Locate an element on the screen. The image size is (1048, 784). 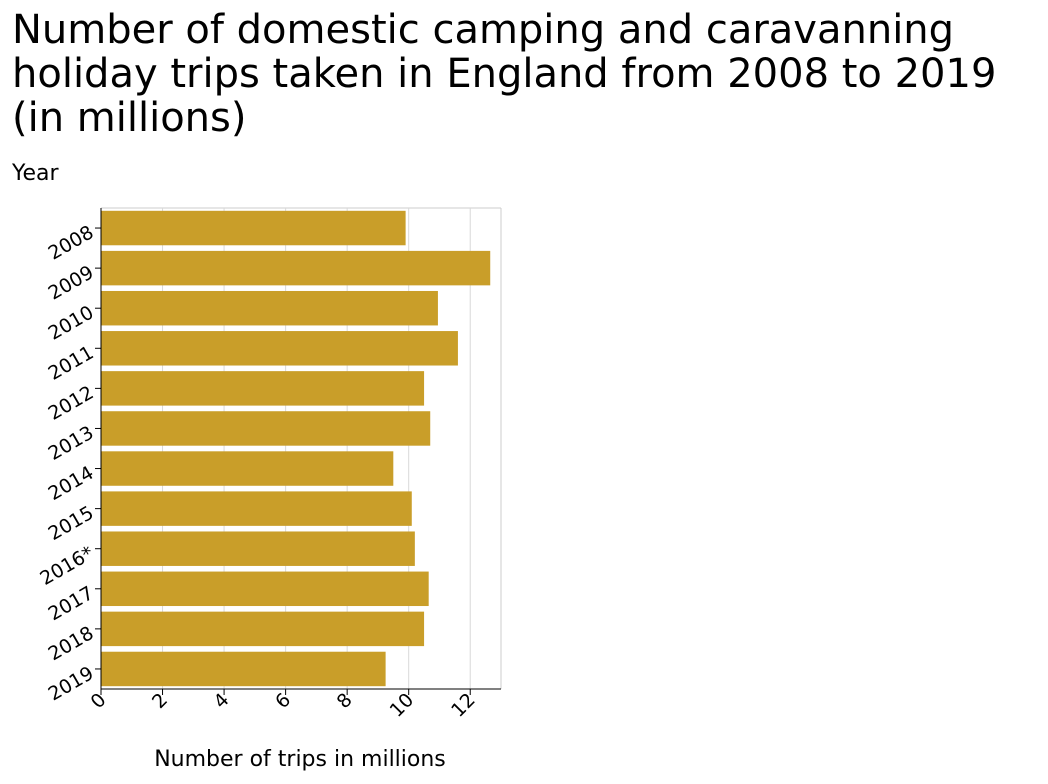
y-tick-label: 2017 is located at coordinates (71, 603).